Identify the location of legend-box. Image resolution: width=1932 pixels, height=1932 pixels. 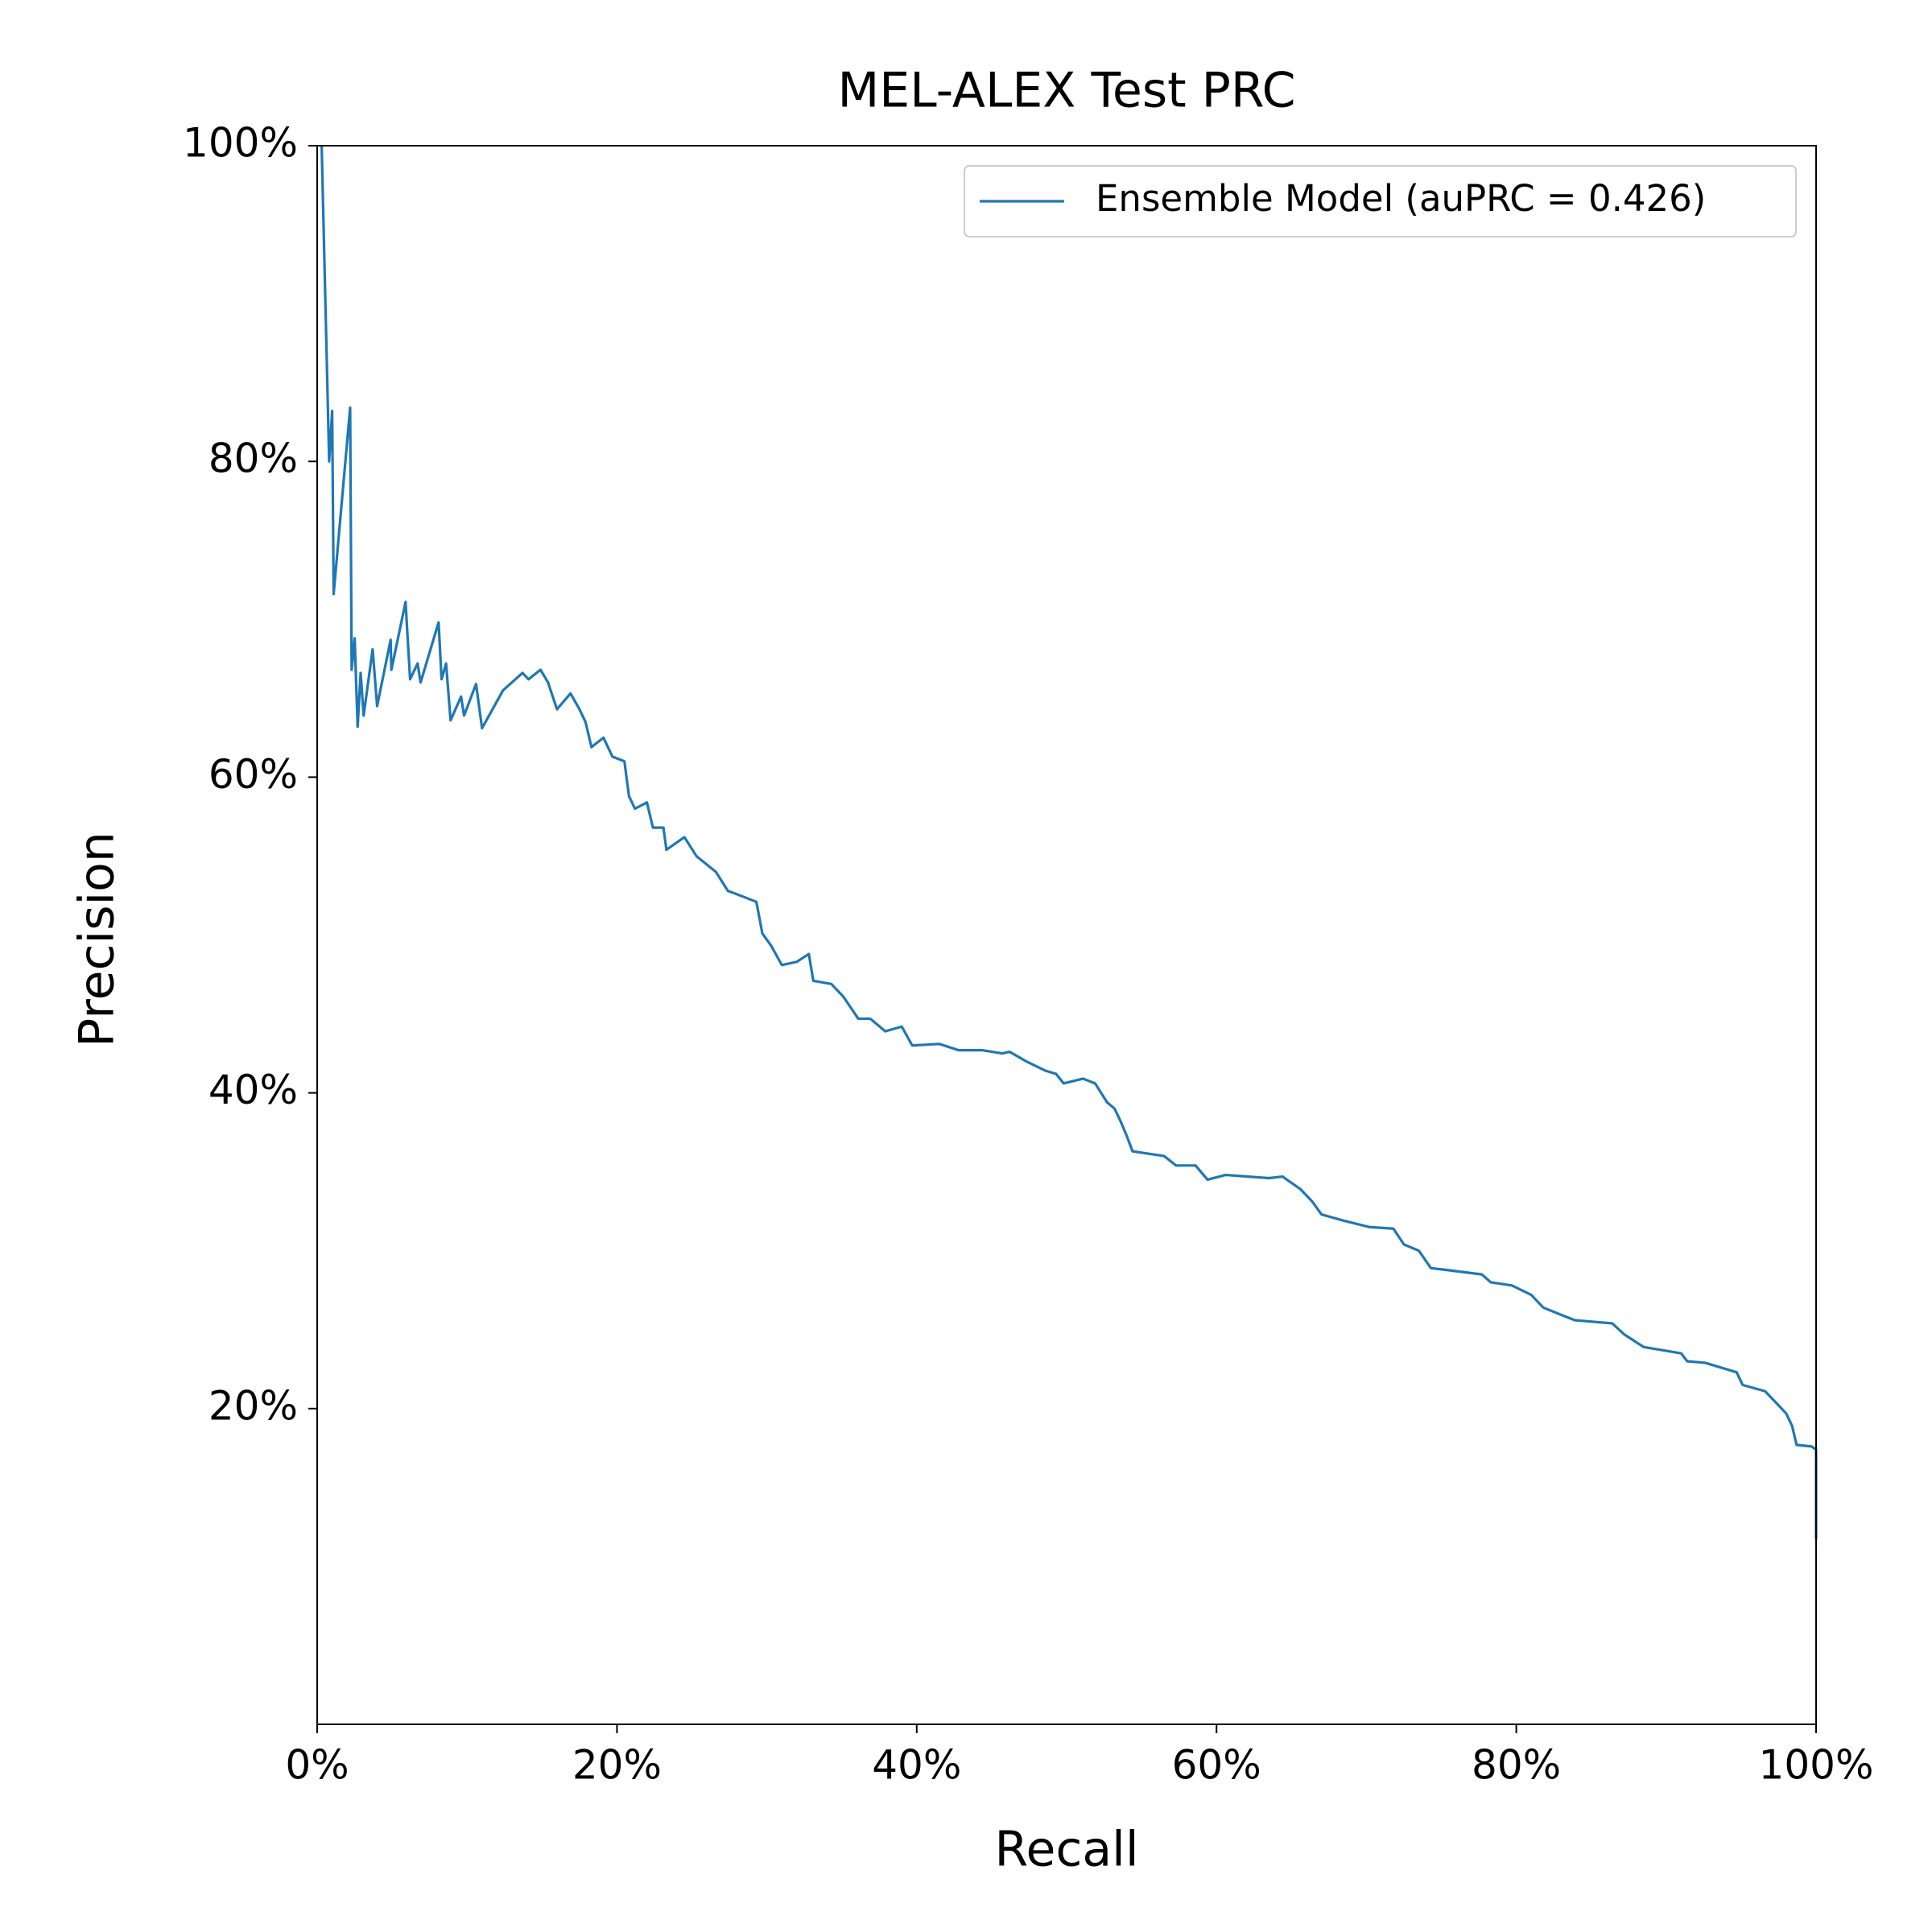
(1380, 201).